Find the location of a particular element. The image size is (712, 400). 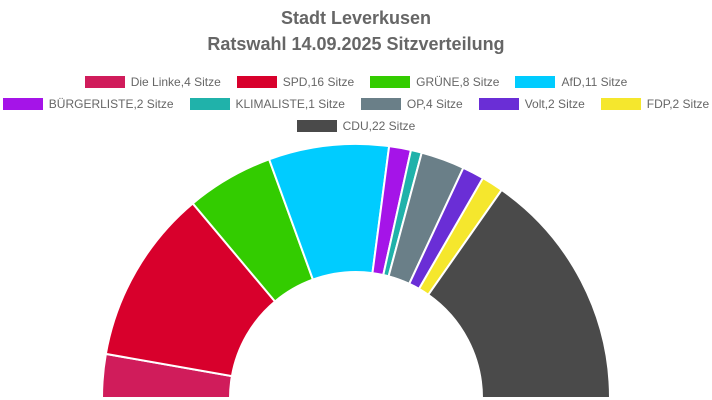

legend-swatch-volt is located at coordinates (498, 104).